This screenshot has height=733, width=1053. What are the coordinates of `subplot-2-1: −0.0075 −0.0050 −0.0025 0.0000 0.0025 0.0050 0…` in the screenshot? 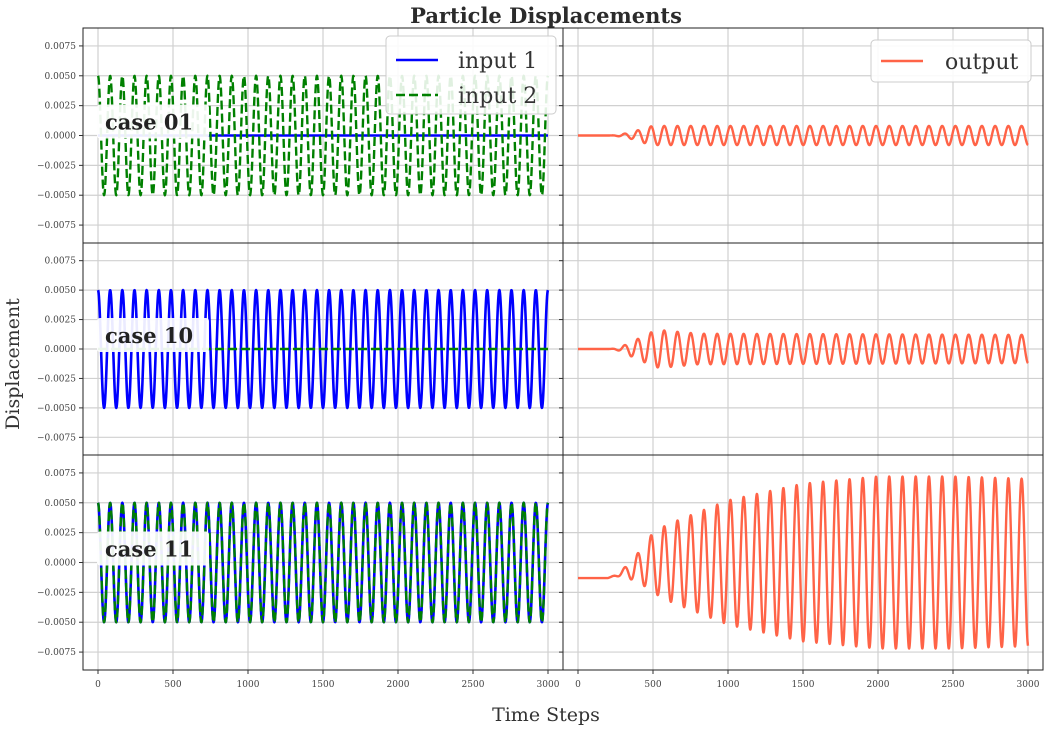 It's located at (300, 350).